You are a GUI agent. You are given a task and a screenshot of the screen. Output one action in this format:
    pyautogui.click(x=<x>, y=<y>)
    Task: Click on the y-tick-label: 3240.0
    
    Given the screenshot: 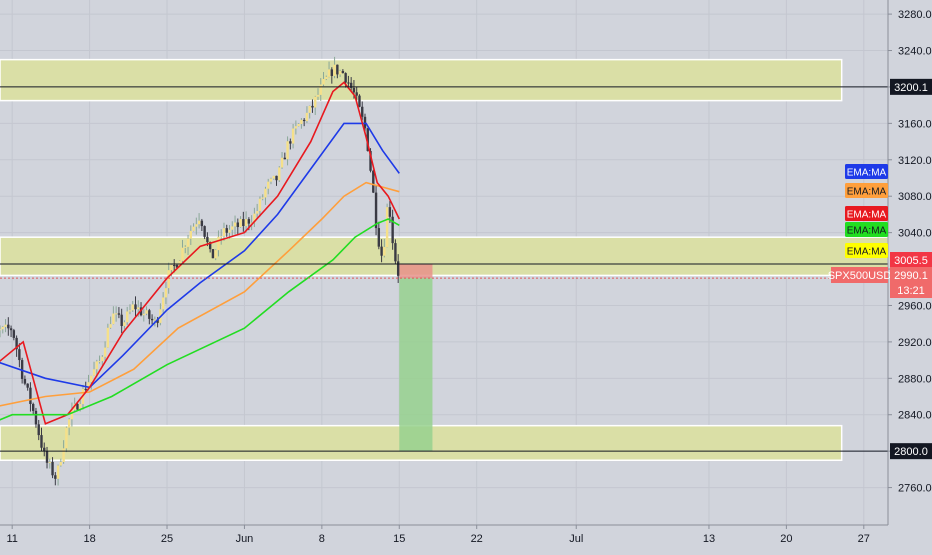 What is the action you would take?
    pyautogui.click(x=915, y=52)
    